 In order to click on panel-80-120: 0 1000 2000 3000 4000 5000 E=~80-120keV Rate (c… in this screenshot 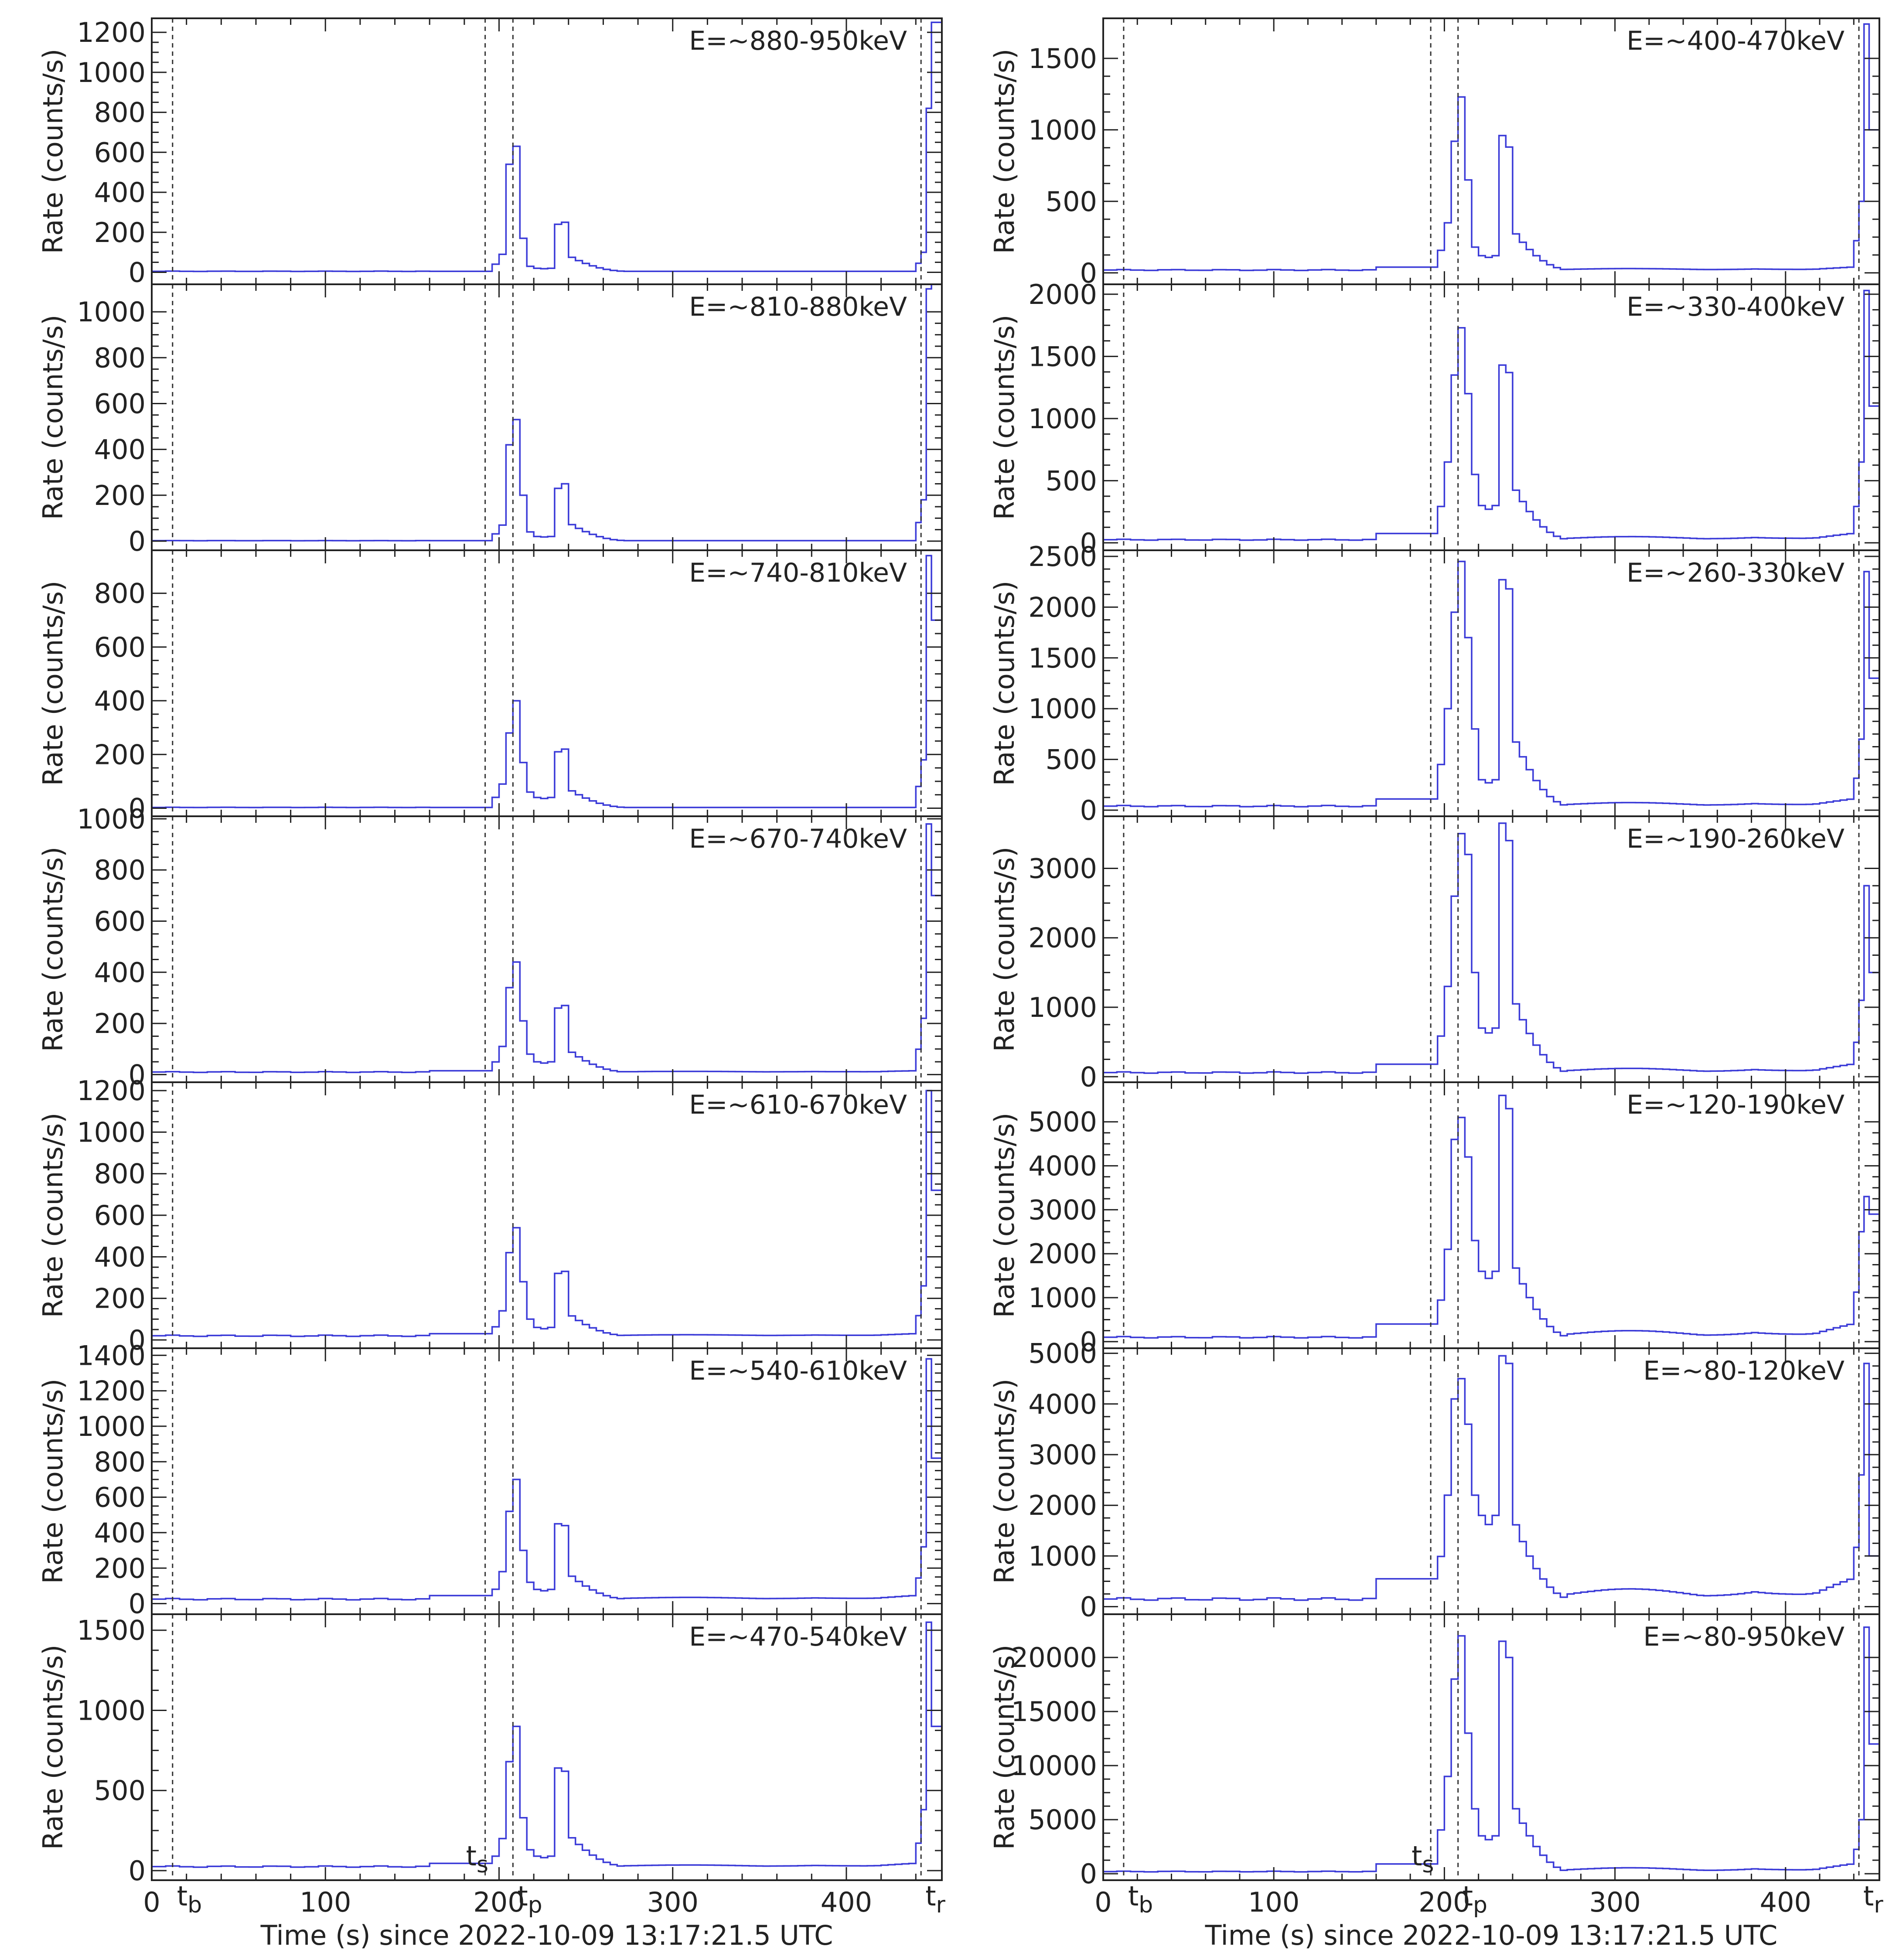, I will do `click(1434, 1480)`.